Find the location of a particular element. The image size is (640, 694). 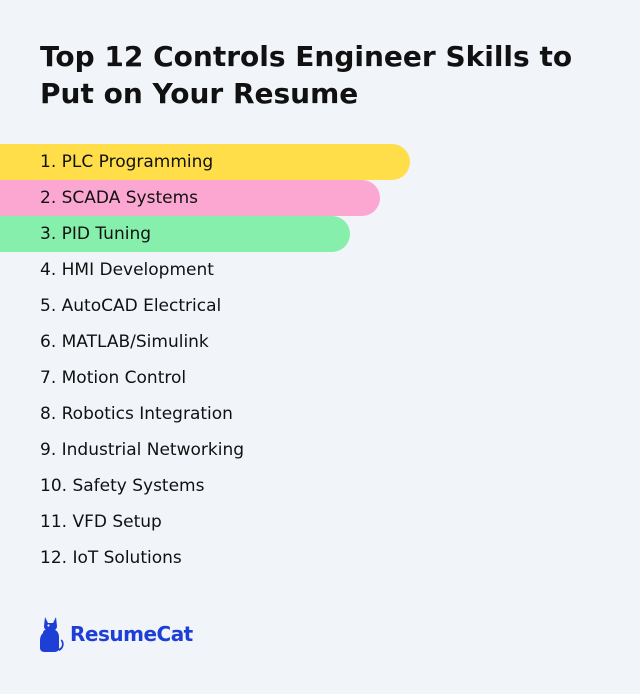

skill-item-12: 12. IoT Solutions is located at coordinates (111, 558).